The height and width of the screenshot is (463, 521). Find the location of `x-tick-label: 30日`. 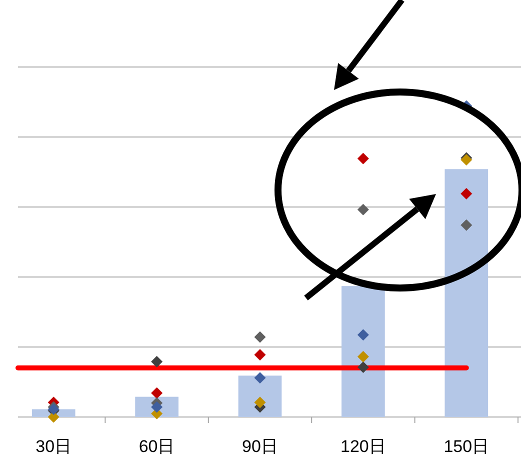

x-tick-label: 30日 is located at coordinates (54, 446).